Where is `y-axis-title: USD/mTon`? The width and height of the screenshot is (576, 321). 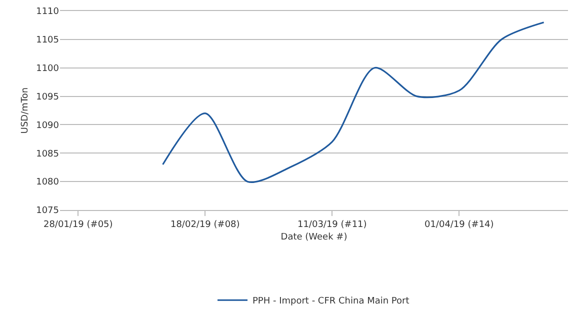
y-axis-title: USD/mTon is located at coordinates (25, 110).